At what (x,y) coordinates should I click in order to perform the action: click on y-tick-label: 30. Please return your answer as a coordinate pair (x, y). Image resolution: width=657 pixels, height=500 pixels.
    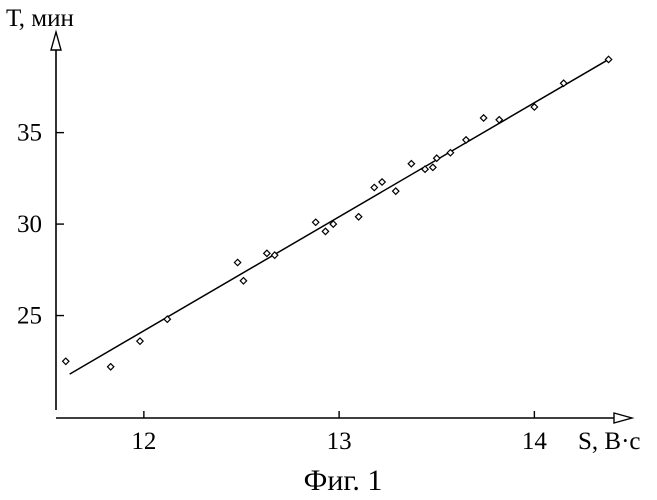
    Looking at the image, I should click on (29, 224).